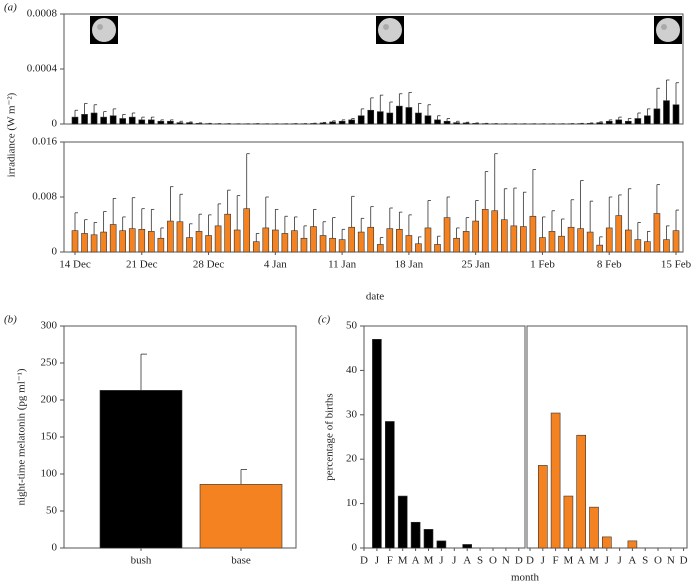 The width and height of the screenshot is (691, 586). What do you see at coordinates (44, 197) in the screenshot?
I see `y-tick-label: 0.008` at bounding box center [44, 197].